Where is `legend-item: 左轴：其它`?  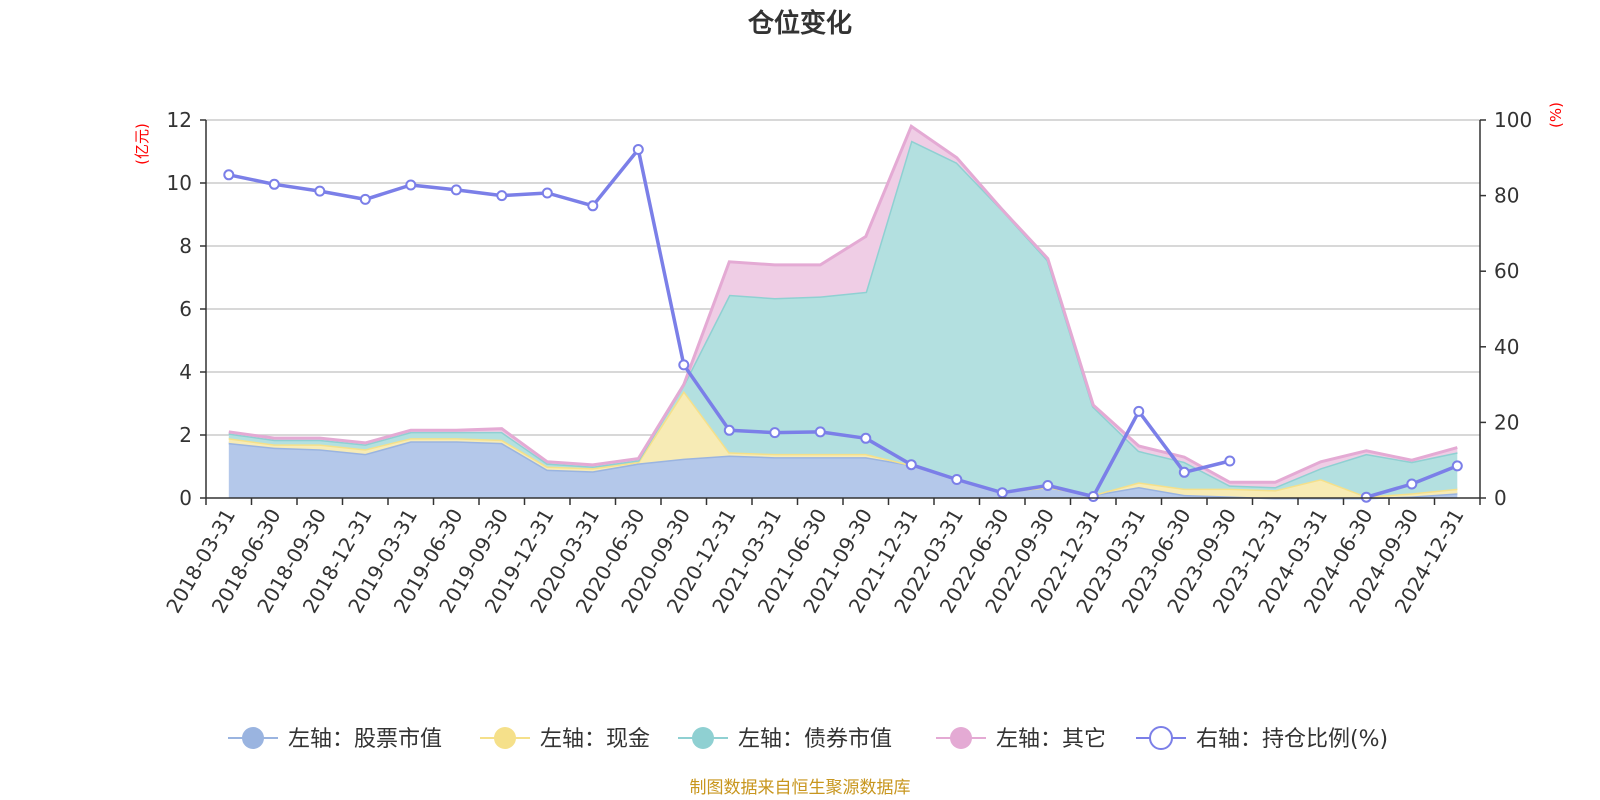 legend-item: 左轴：其它 is located at coordinates (1021, 739).